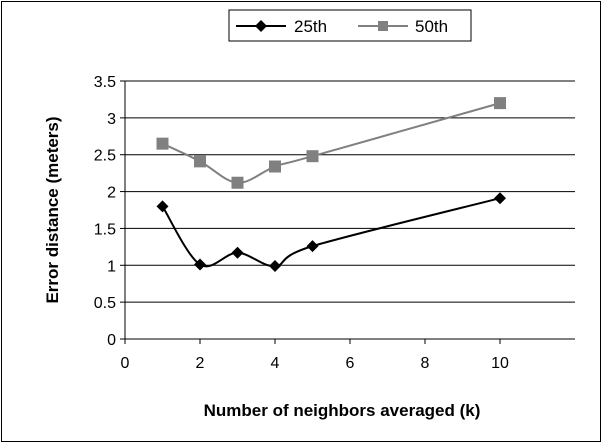 Image resolution: width=604 pixels, height=445 pixels. I want to click on y-tick-label-2: 1, so click(111, 266).